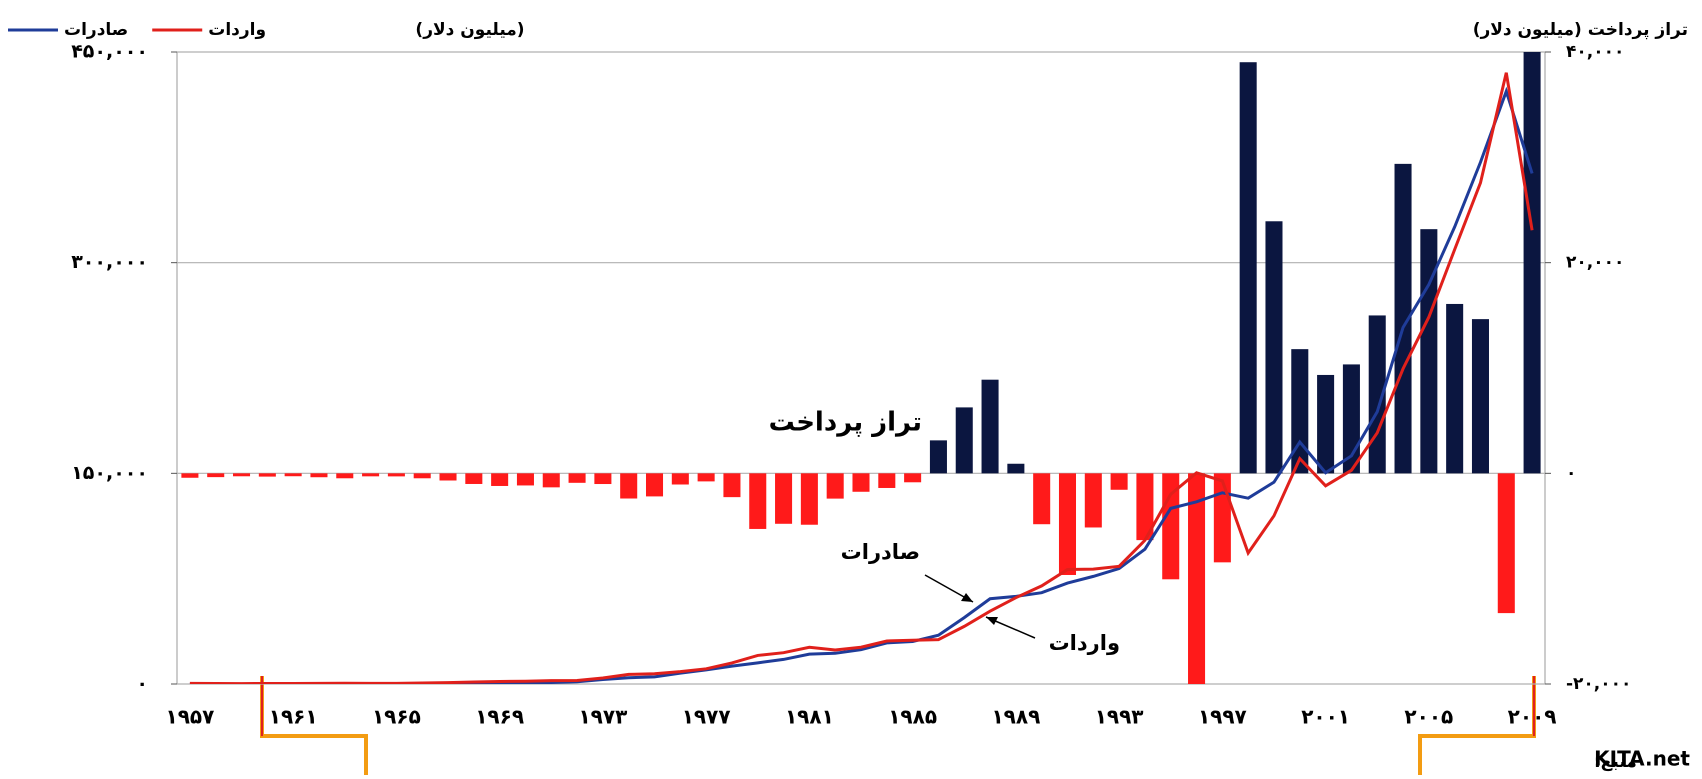 The height and width of the screenshot is (779, 1702). I want to click on y2-tick-label: -۲۰,۰۰۰, so click(1598, 684).